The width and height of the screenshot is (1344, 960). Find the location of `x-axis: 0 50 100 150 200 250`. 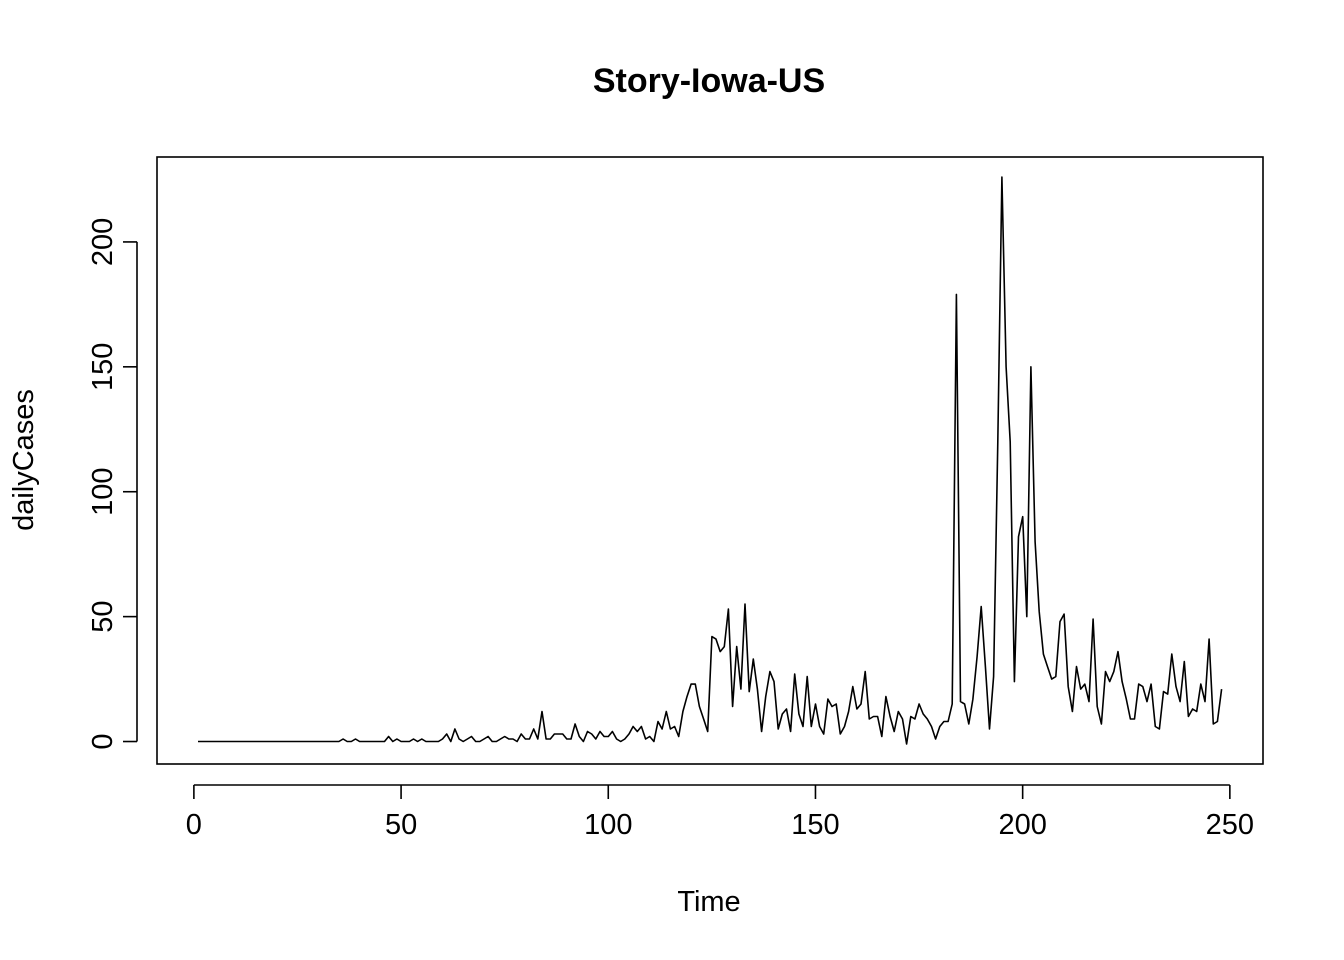

x-axis: 0 50 100 150 200 250 is located at coordinates (720, 812).